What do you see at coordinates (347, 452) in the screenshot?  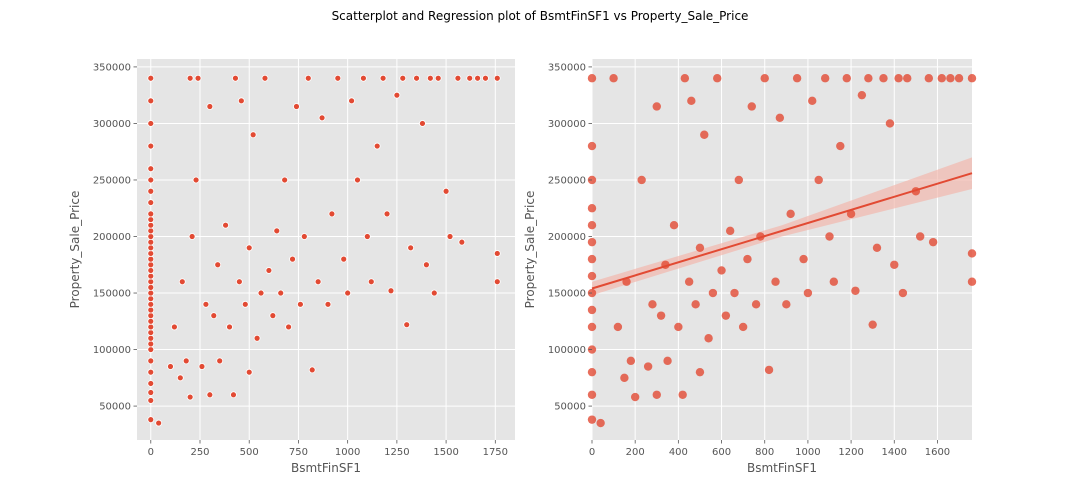 I see `x-tick-label: 1000` at bounding box center [347, 452].